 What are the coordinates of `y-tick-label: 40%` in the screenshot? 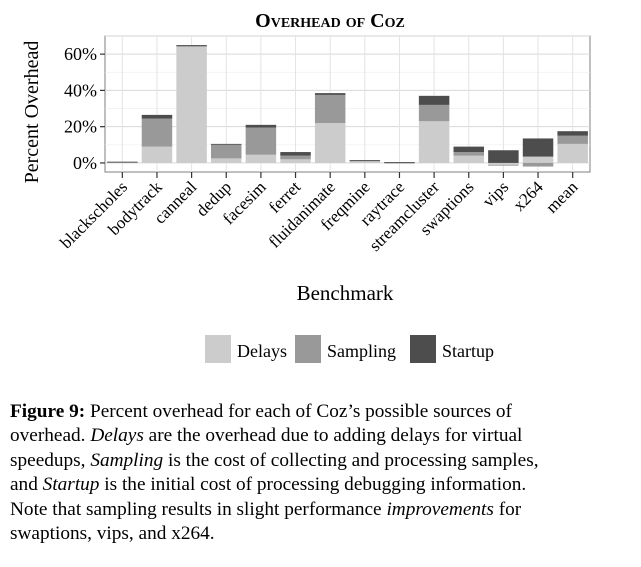 It's located at (80, 90).